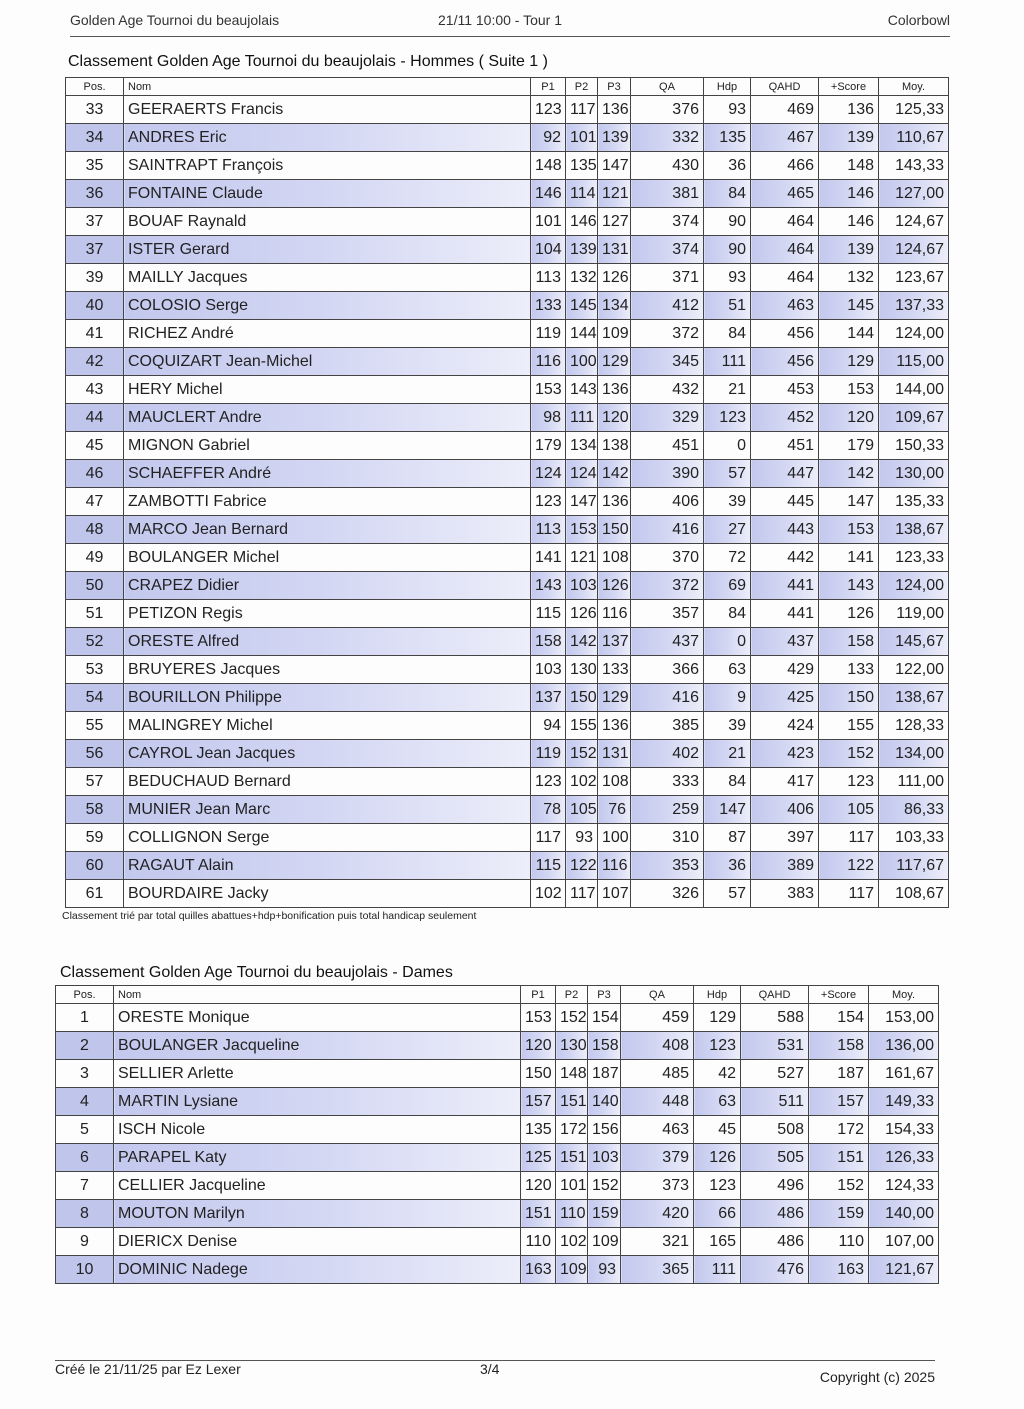  What do you see at coordinates (327, 781) in the screenshot?
I see `cell-name: BEDUCHAUD Bernard` at bounding box center [327, 781].